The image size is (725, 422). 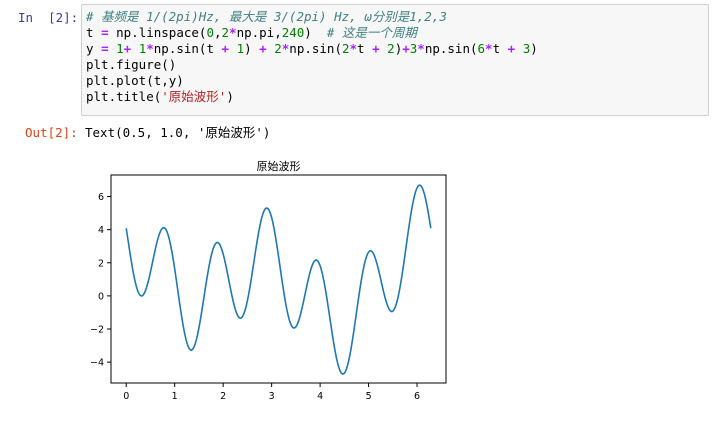 What do you see at coordinates (97, 330) in the screenshot?
I see `y-tick-label: −2` at bounding box center [97, 330].